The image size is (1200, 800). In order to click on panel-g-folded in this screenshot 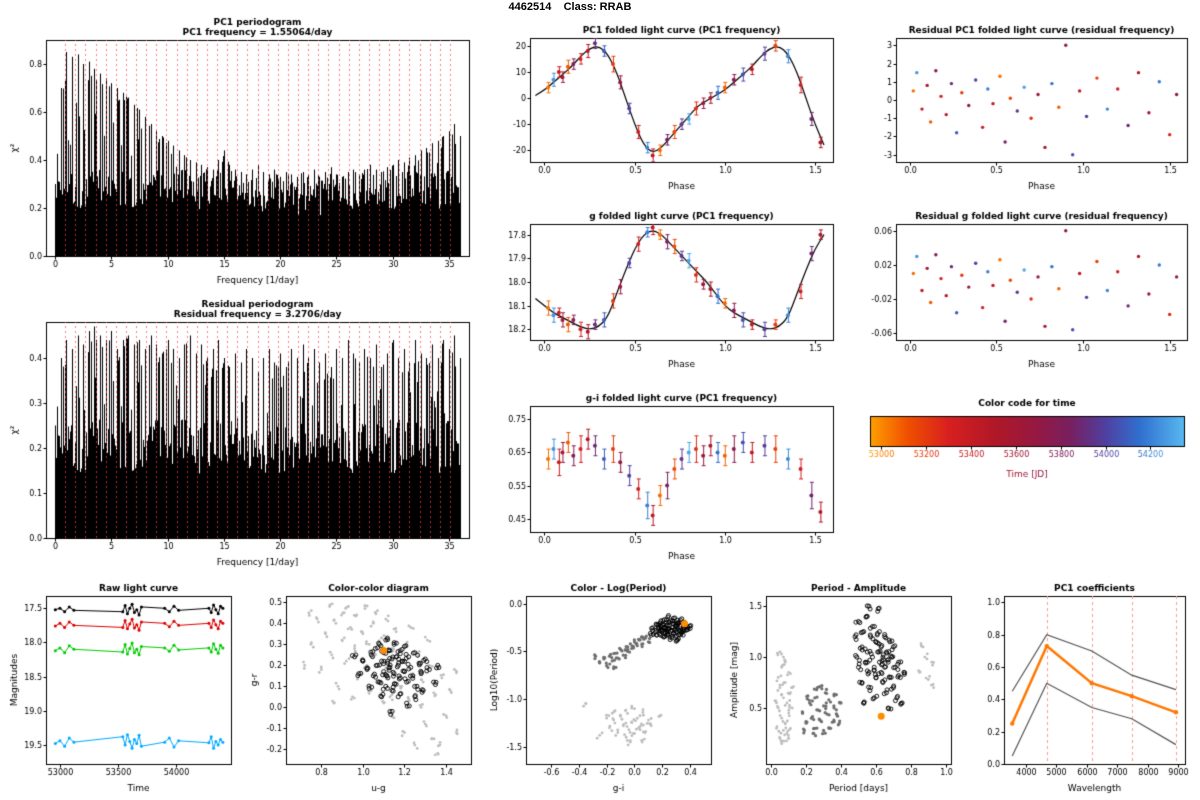, I will do `click(667, 289)`.